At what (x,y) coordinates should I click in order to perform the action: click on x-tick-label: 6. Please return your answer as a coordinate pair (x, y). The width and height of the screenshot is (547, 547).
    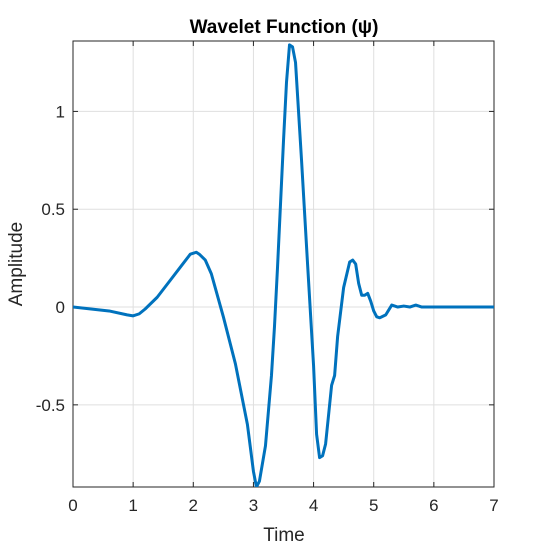
    Looking at the image, I should click on (433, 505).